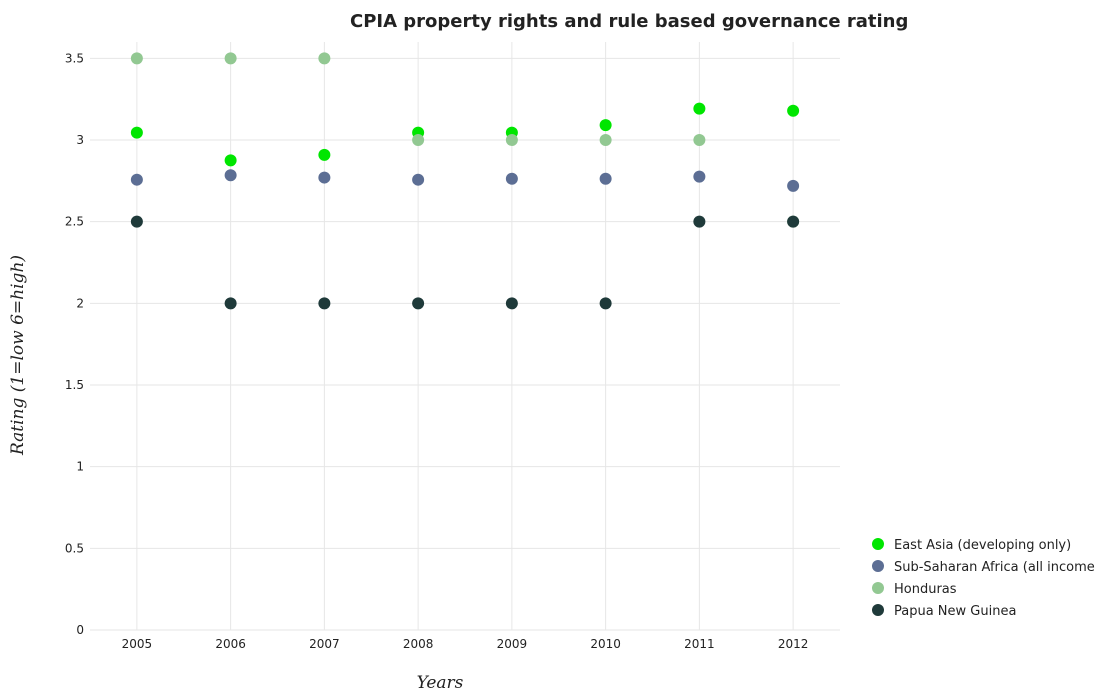 Image resolution: width=1097 pixels, height=700 pixels. What do you see at coordinates (74, 222) in the screenshot?
I see `y-tick-label: 2.5` at bounding box center [74, 222].